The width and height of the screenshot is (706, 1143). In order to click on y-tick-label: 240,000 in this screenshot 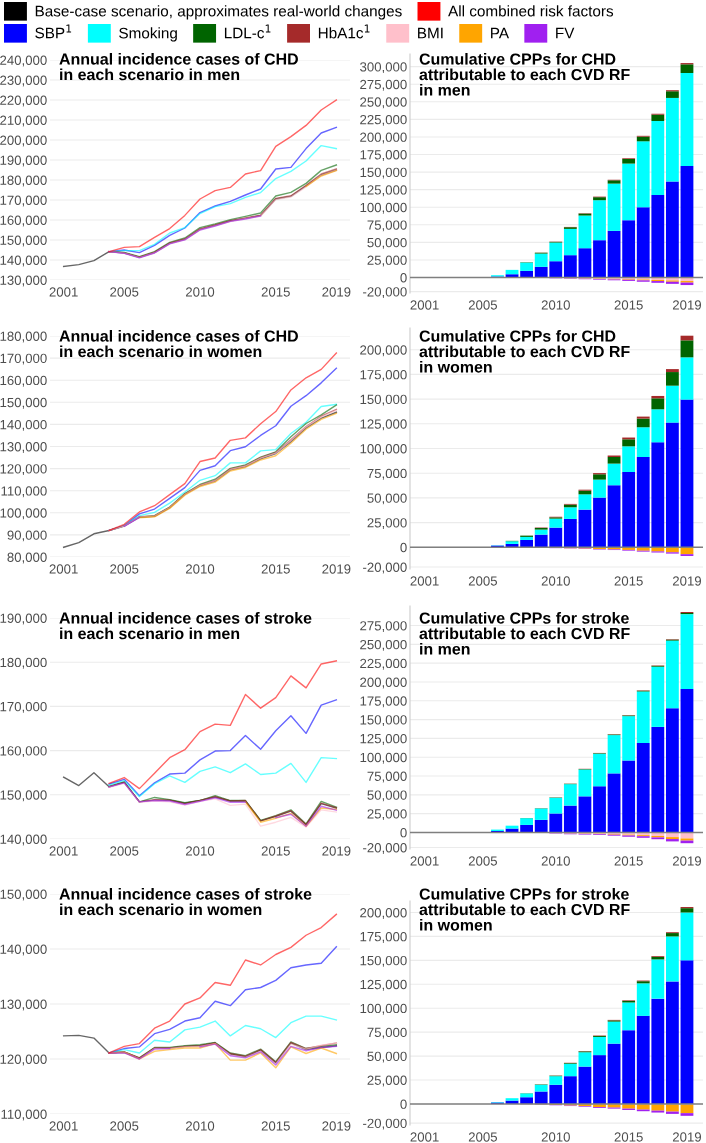, I will do `click(23, 61)`.